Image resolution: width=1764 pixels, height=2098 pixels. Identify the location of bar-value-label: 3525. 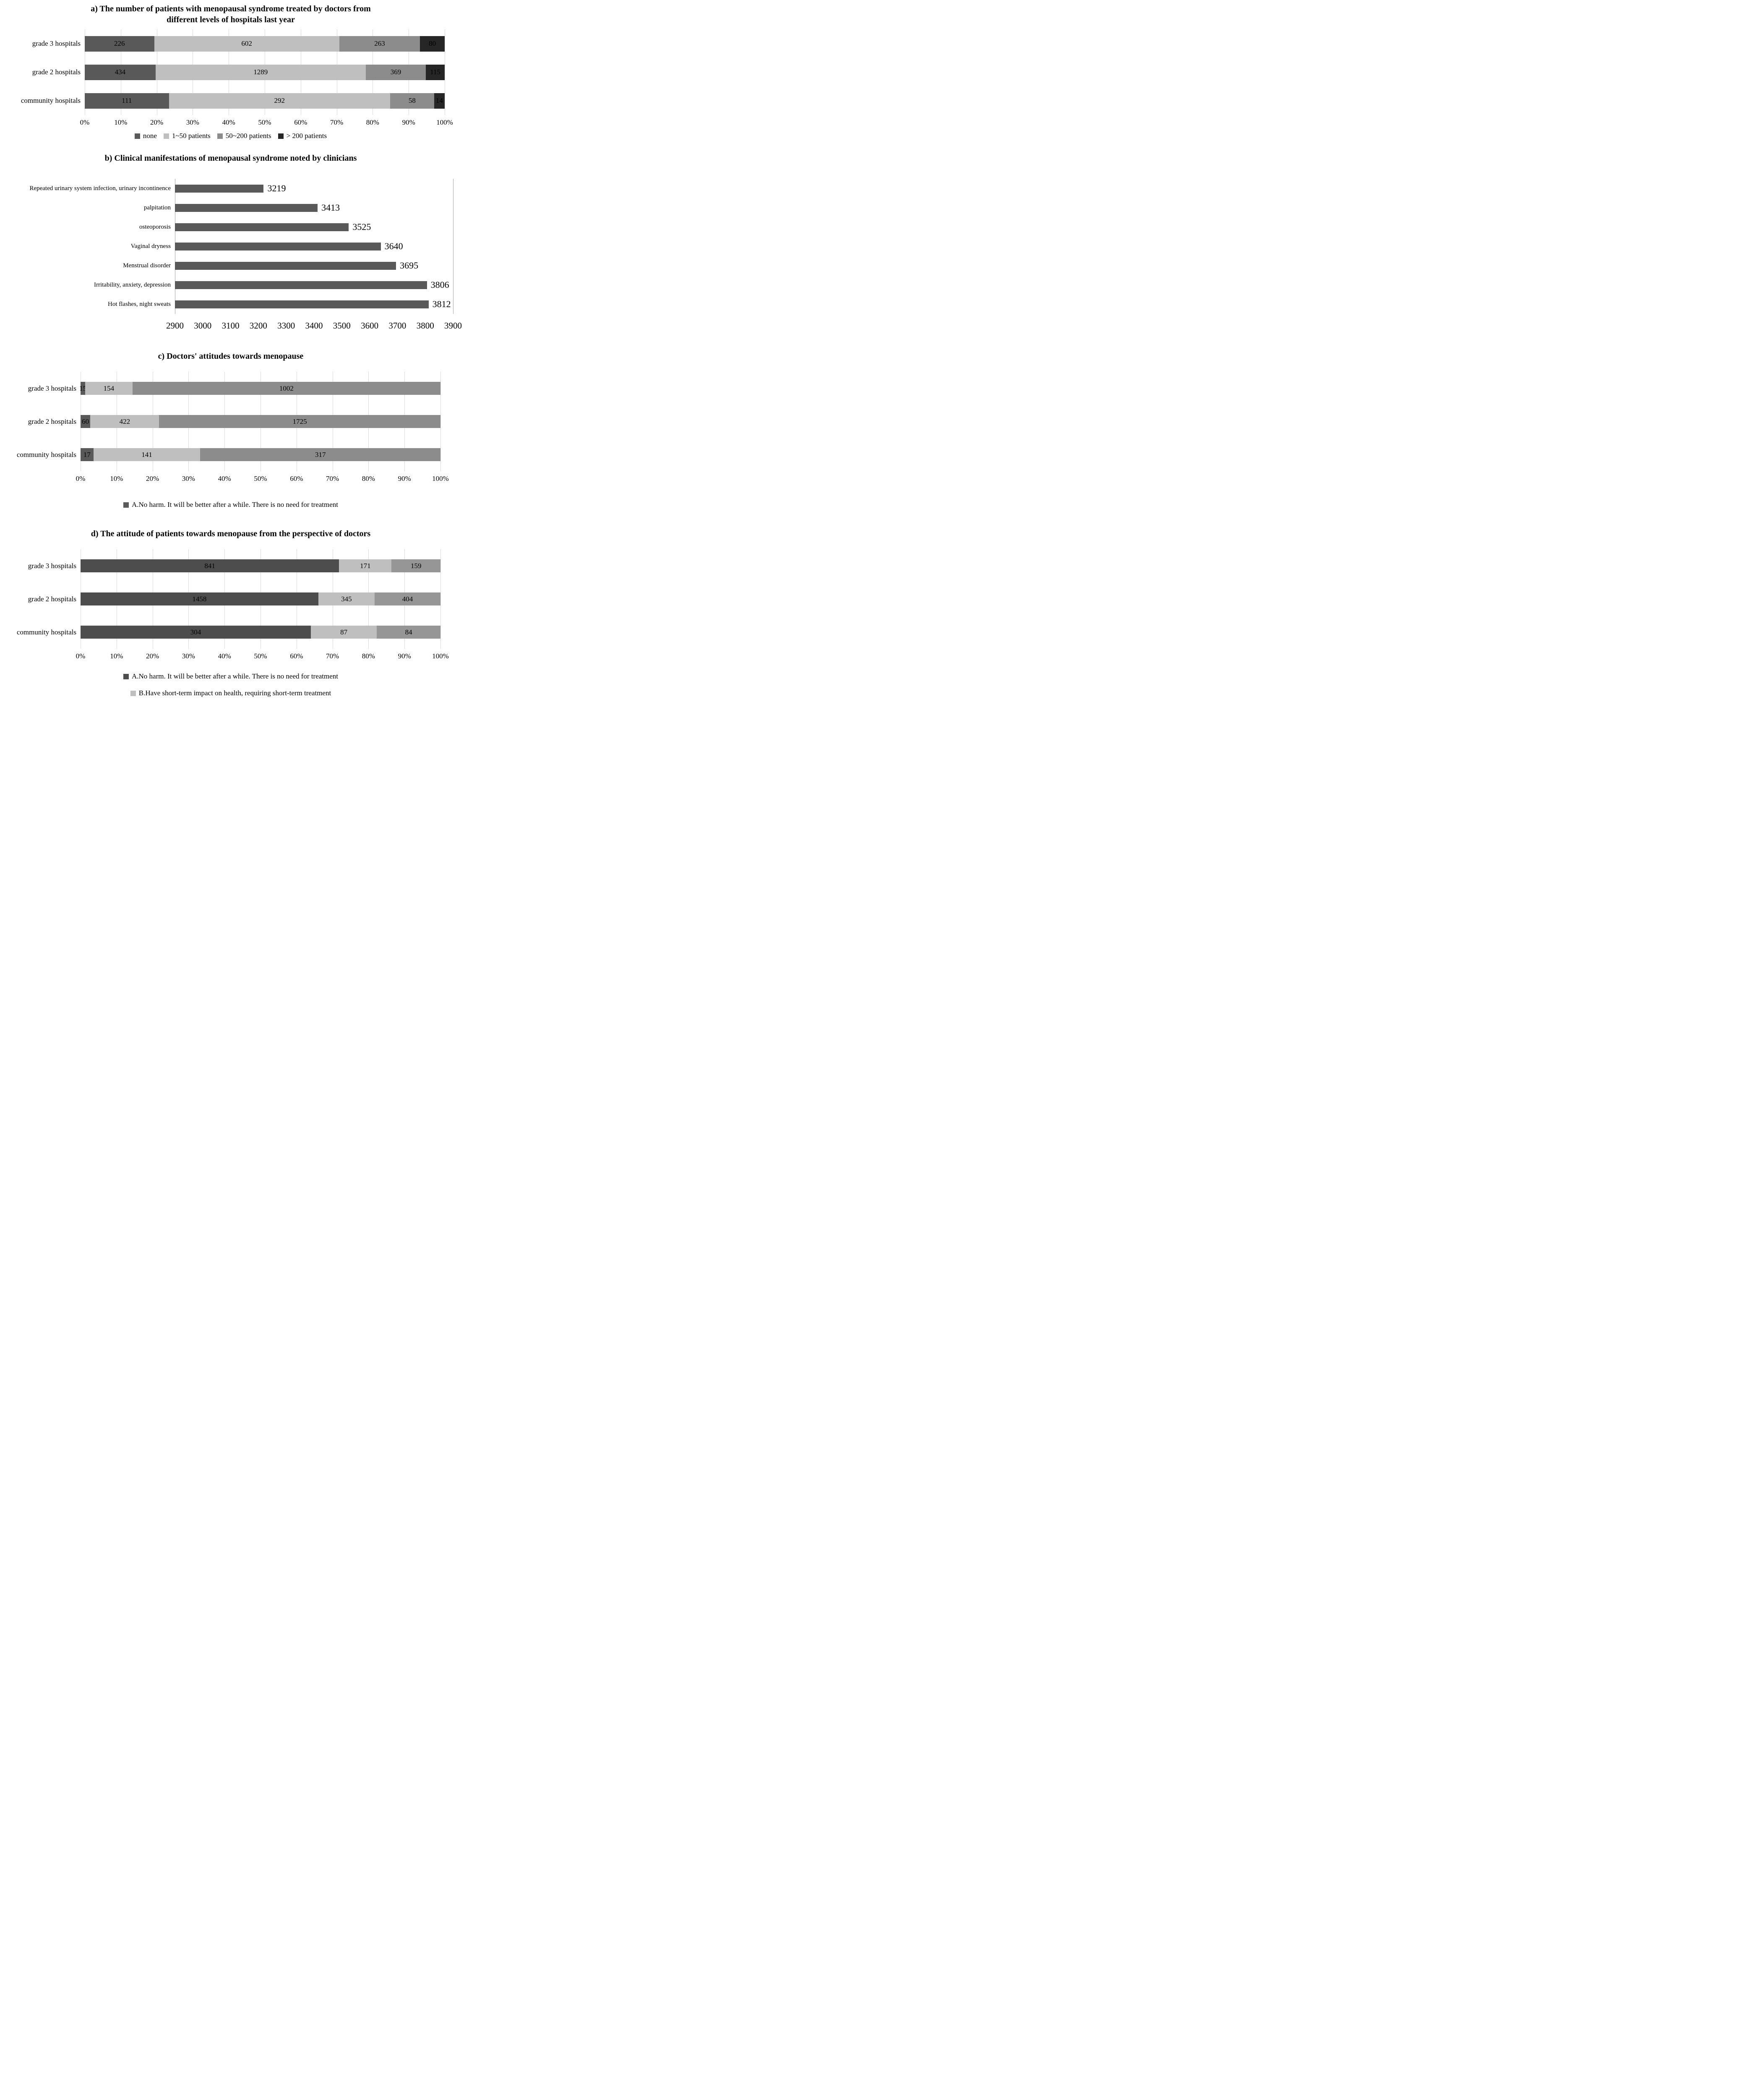
(361, 227).